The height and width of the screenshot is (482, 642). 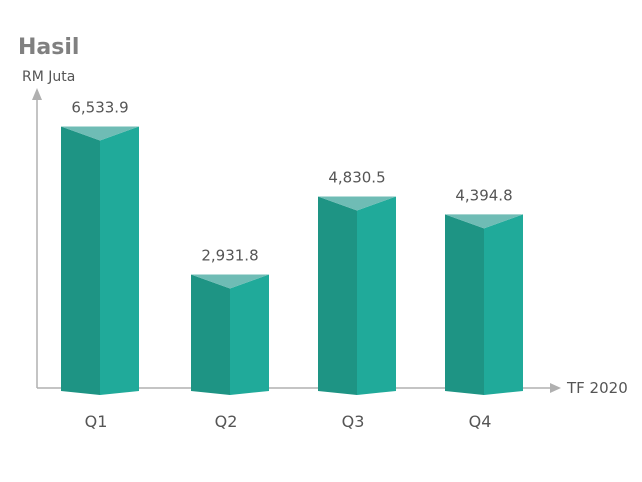 What do you see at coordinates (226, 421) in the screenshot?
I see `category-label: Q2` at bounding box center [226, 421].